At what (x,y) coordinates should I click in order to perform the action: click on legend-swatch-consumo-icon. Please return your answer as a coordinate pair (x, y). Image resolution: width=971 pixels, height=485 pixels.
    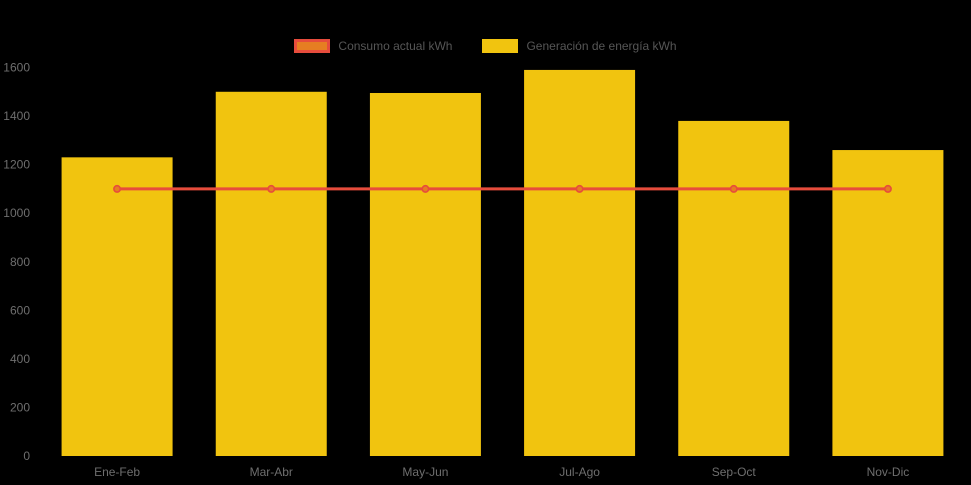
    Looking at the image, I should click on (312, 46).